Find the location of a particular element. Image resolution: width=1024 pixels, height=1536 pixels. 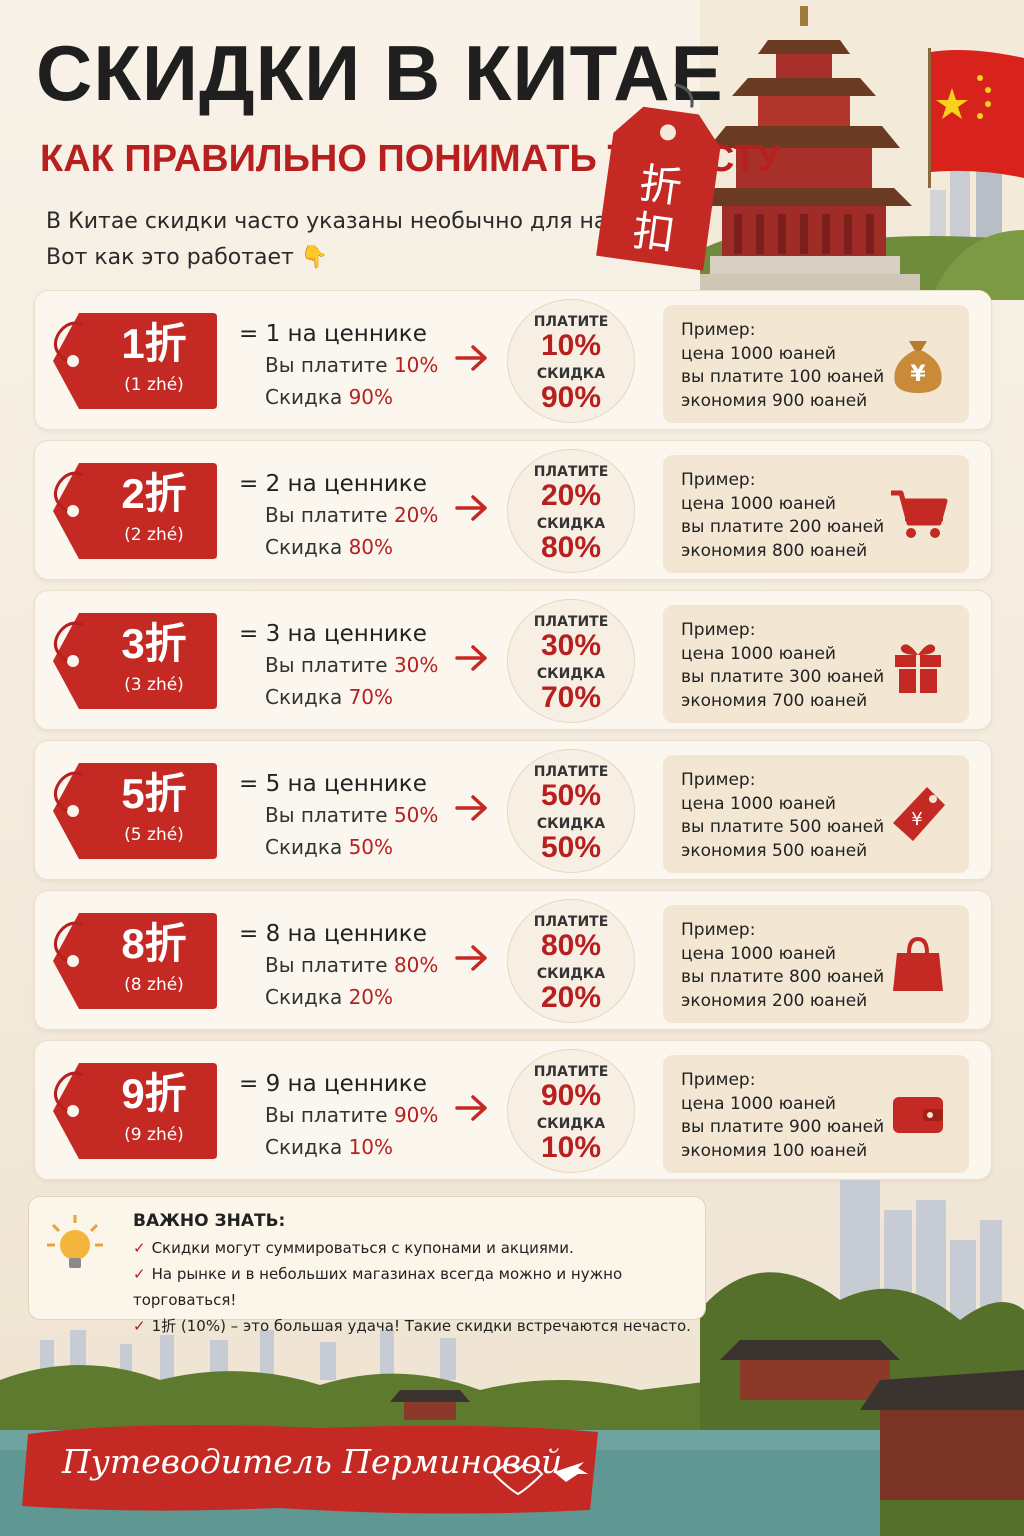

row-description: = 5 на ценнике Вы платите 50% Скидка 50% is located at coordinates (338, 816).